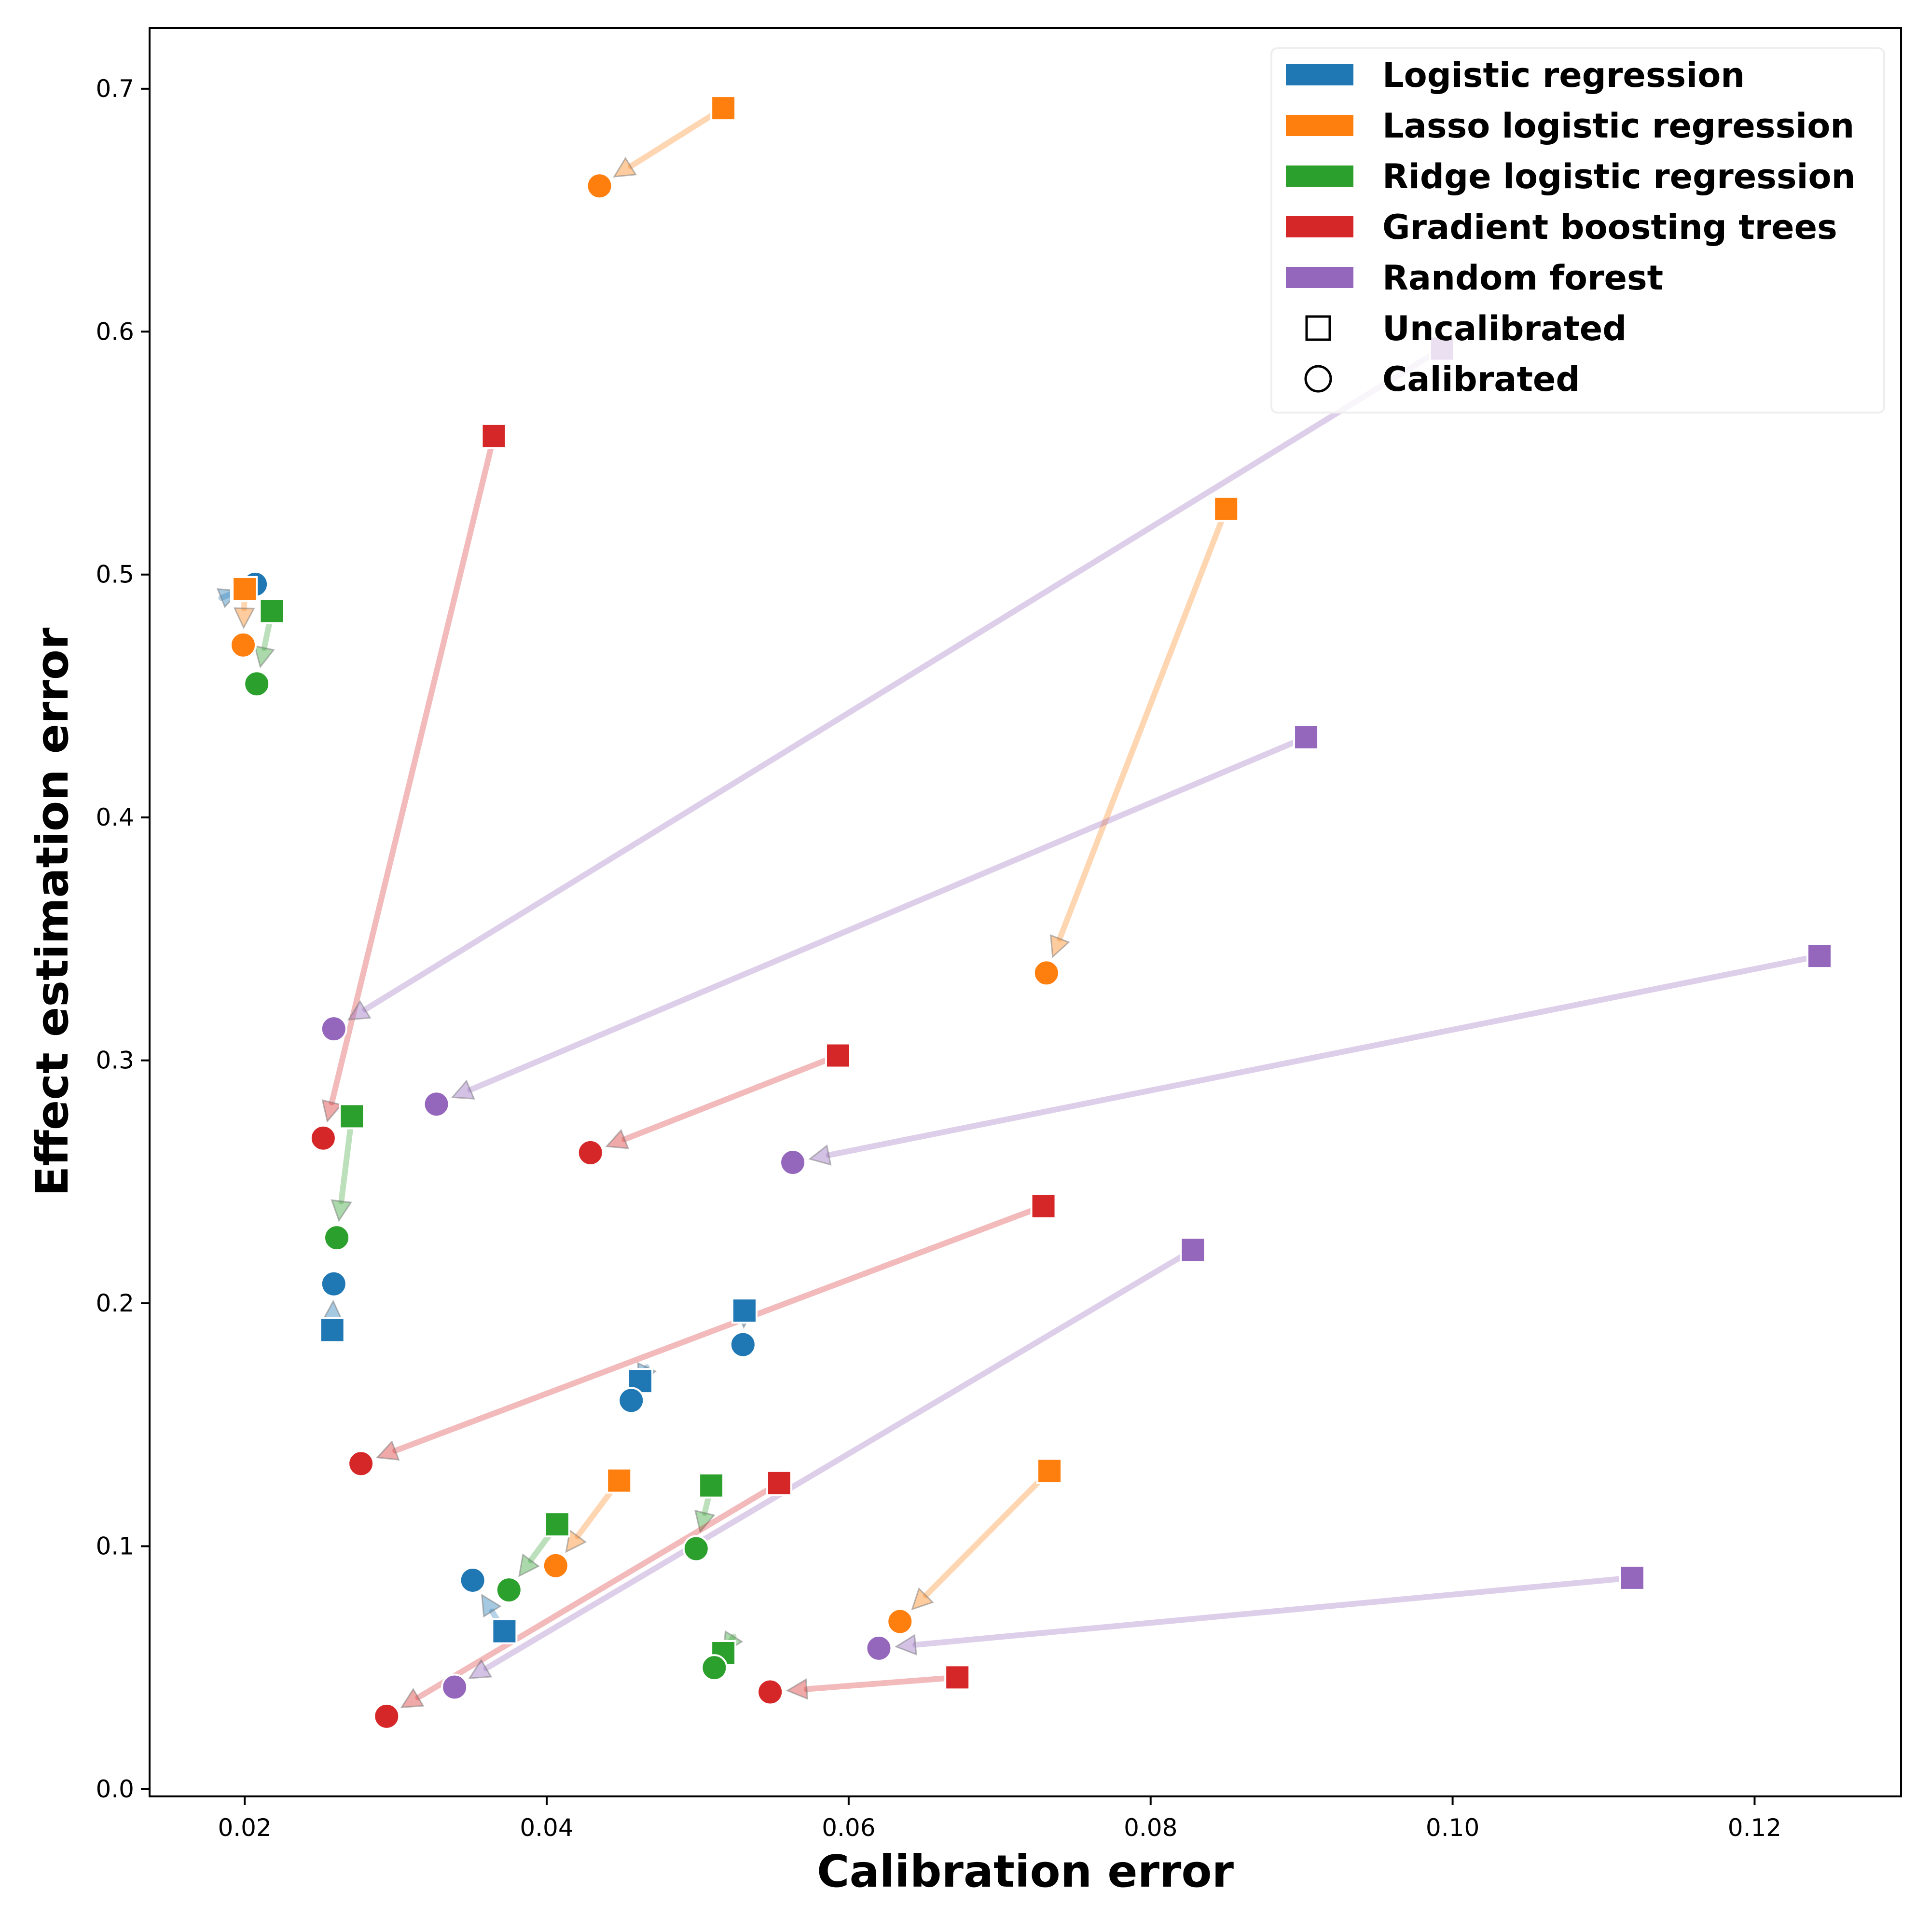  Describe the element at coordinates (1618, 176) in the screenshot. I see `legend-label: Ridge logistic regression` at that location.